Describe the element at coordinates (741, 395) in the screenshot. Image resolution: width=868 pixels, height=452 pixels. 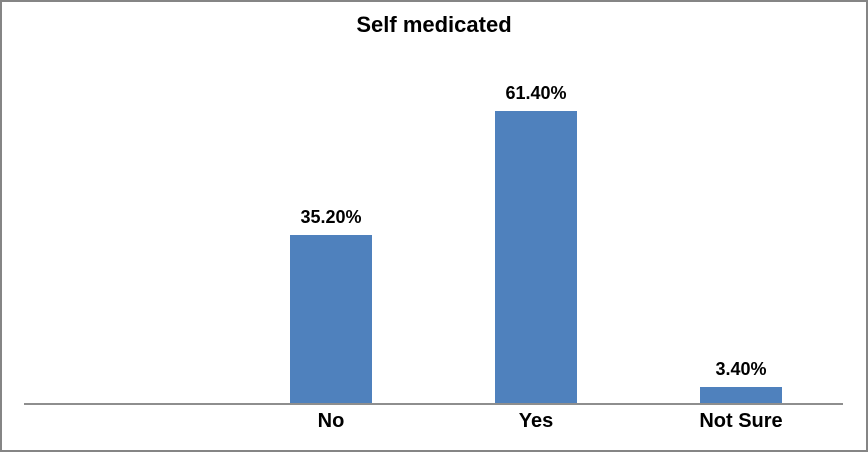
I see `bar-not-sure` at that location.